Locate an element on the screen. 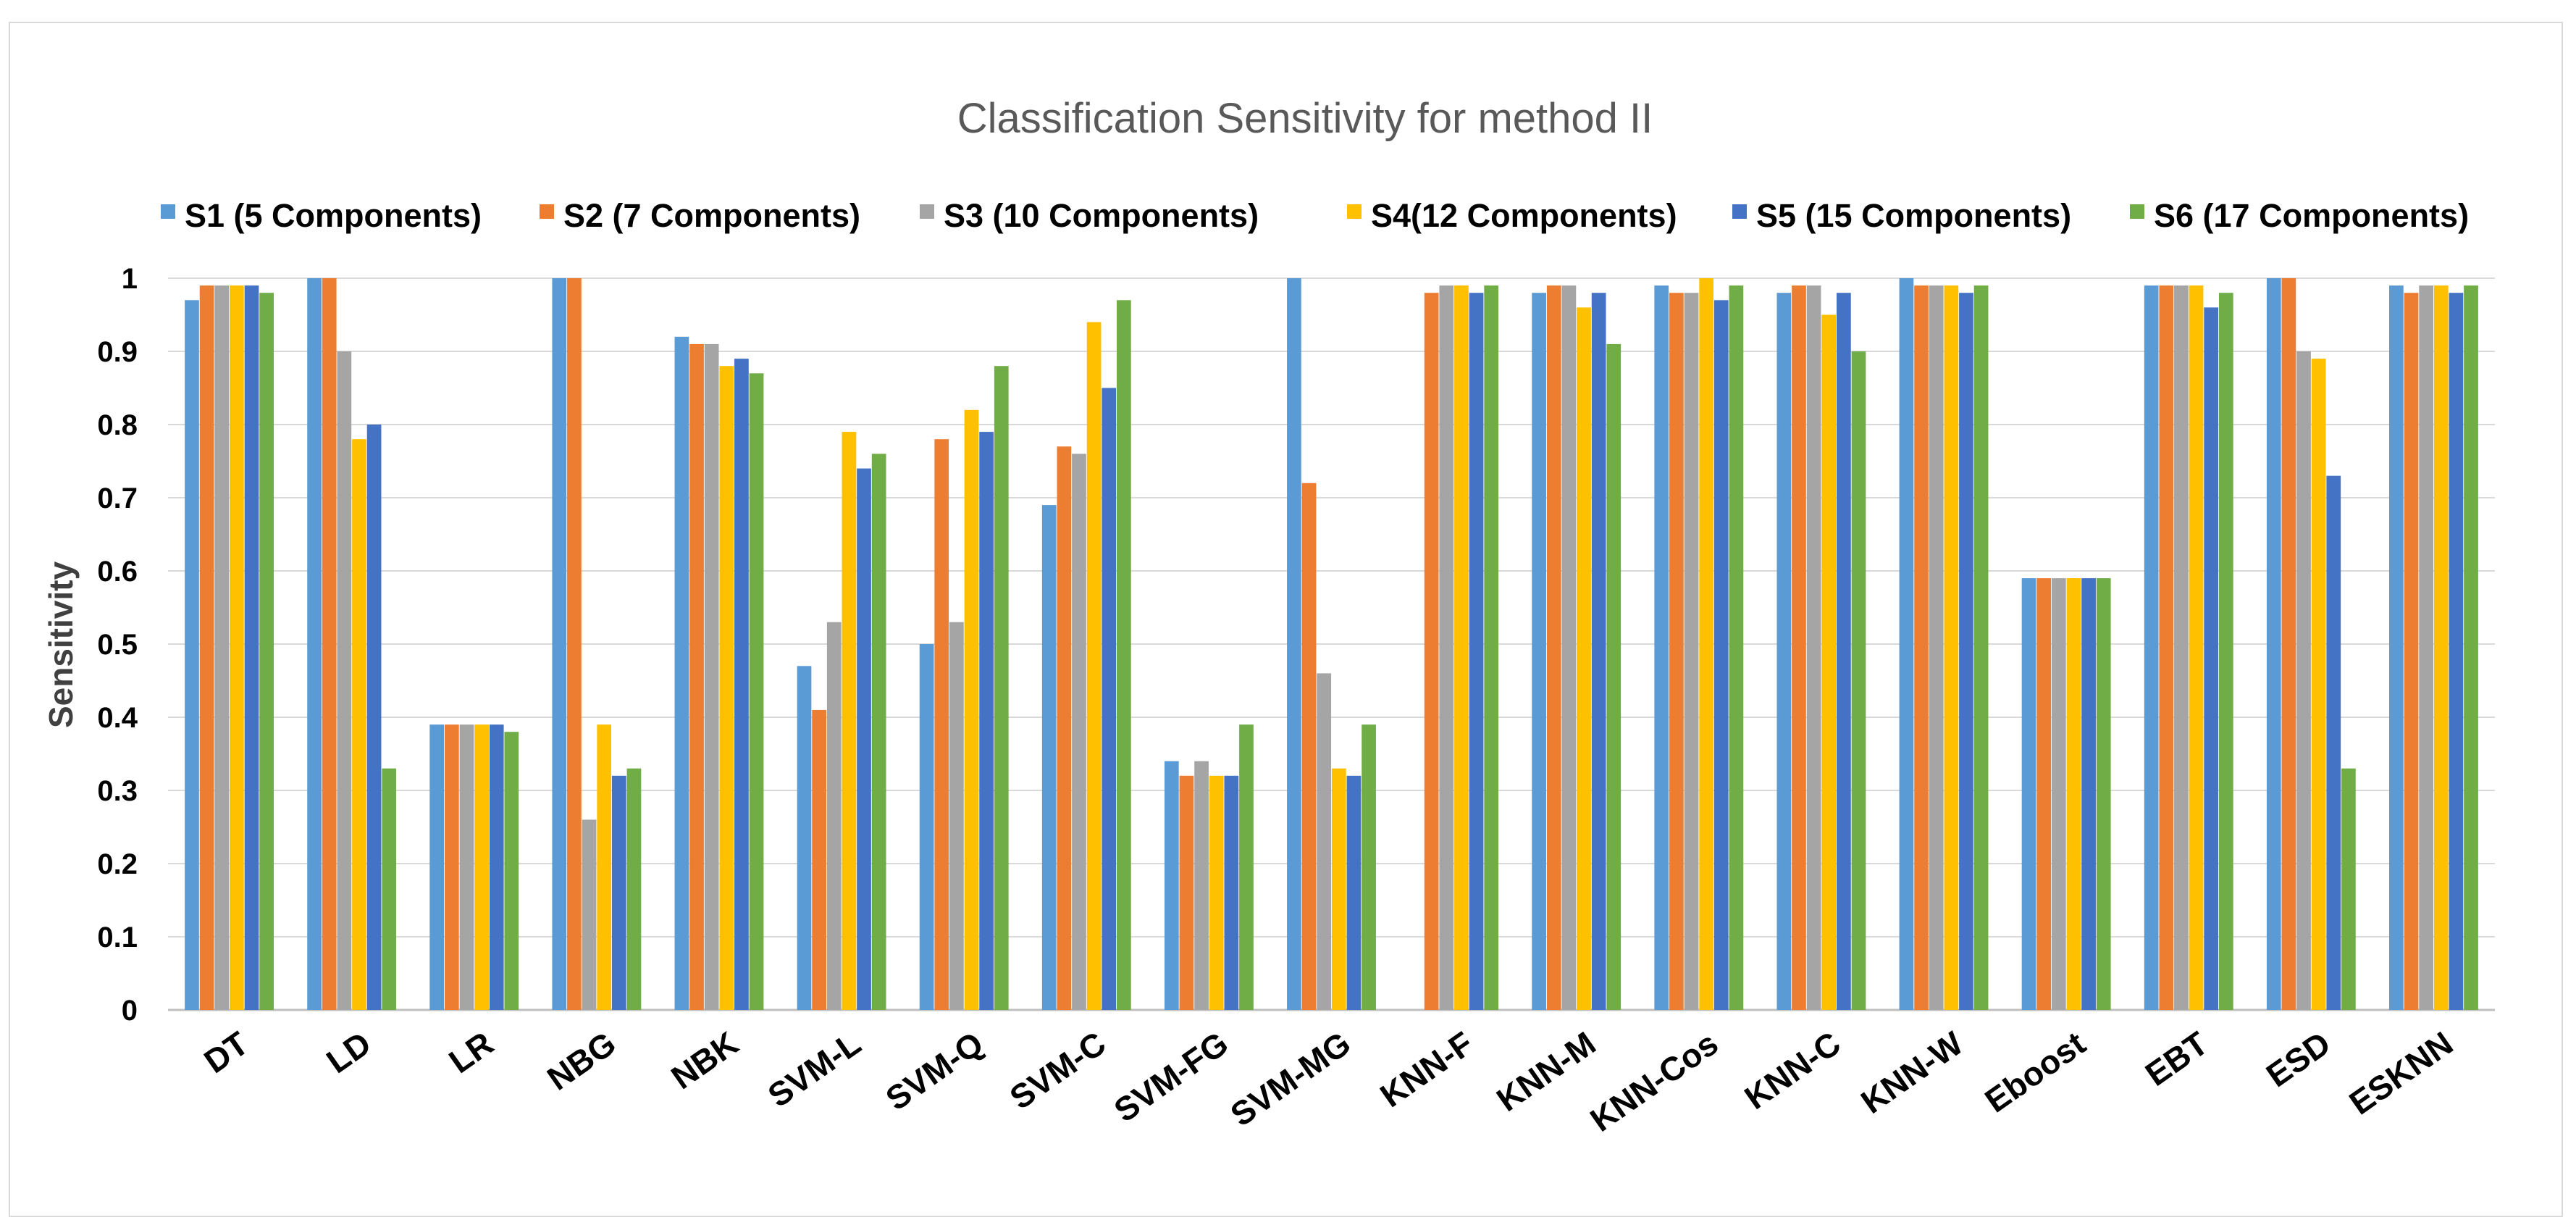 The image size is (2576, 1228). y-tick-label: 0.7 is located at coordinates (117, 499).